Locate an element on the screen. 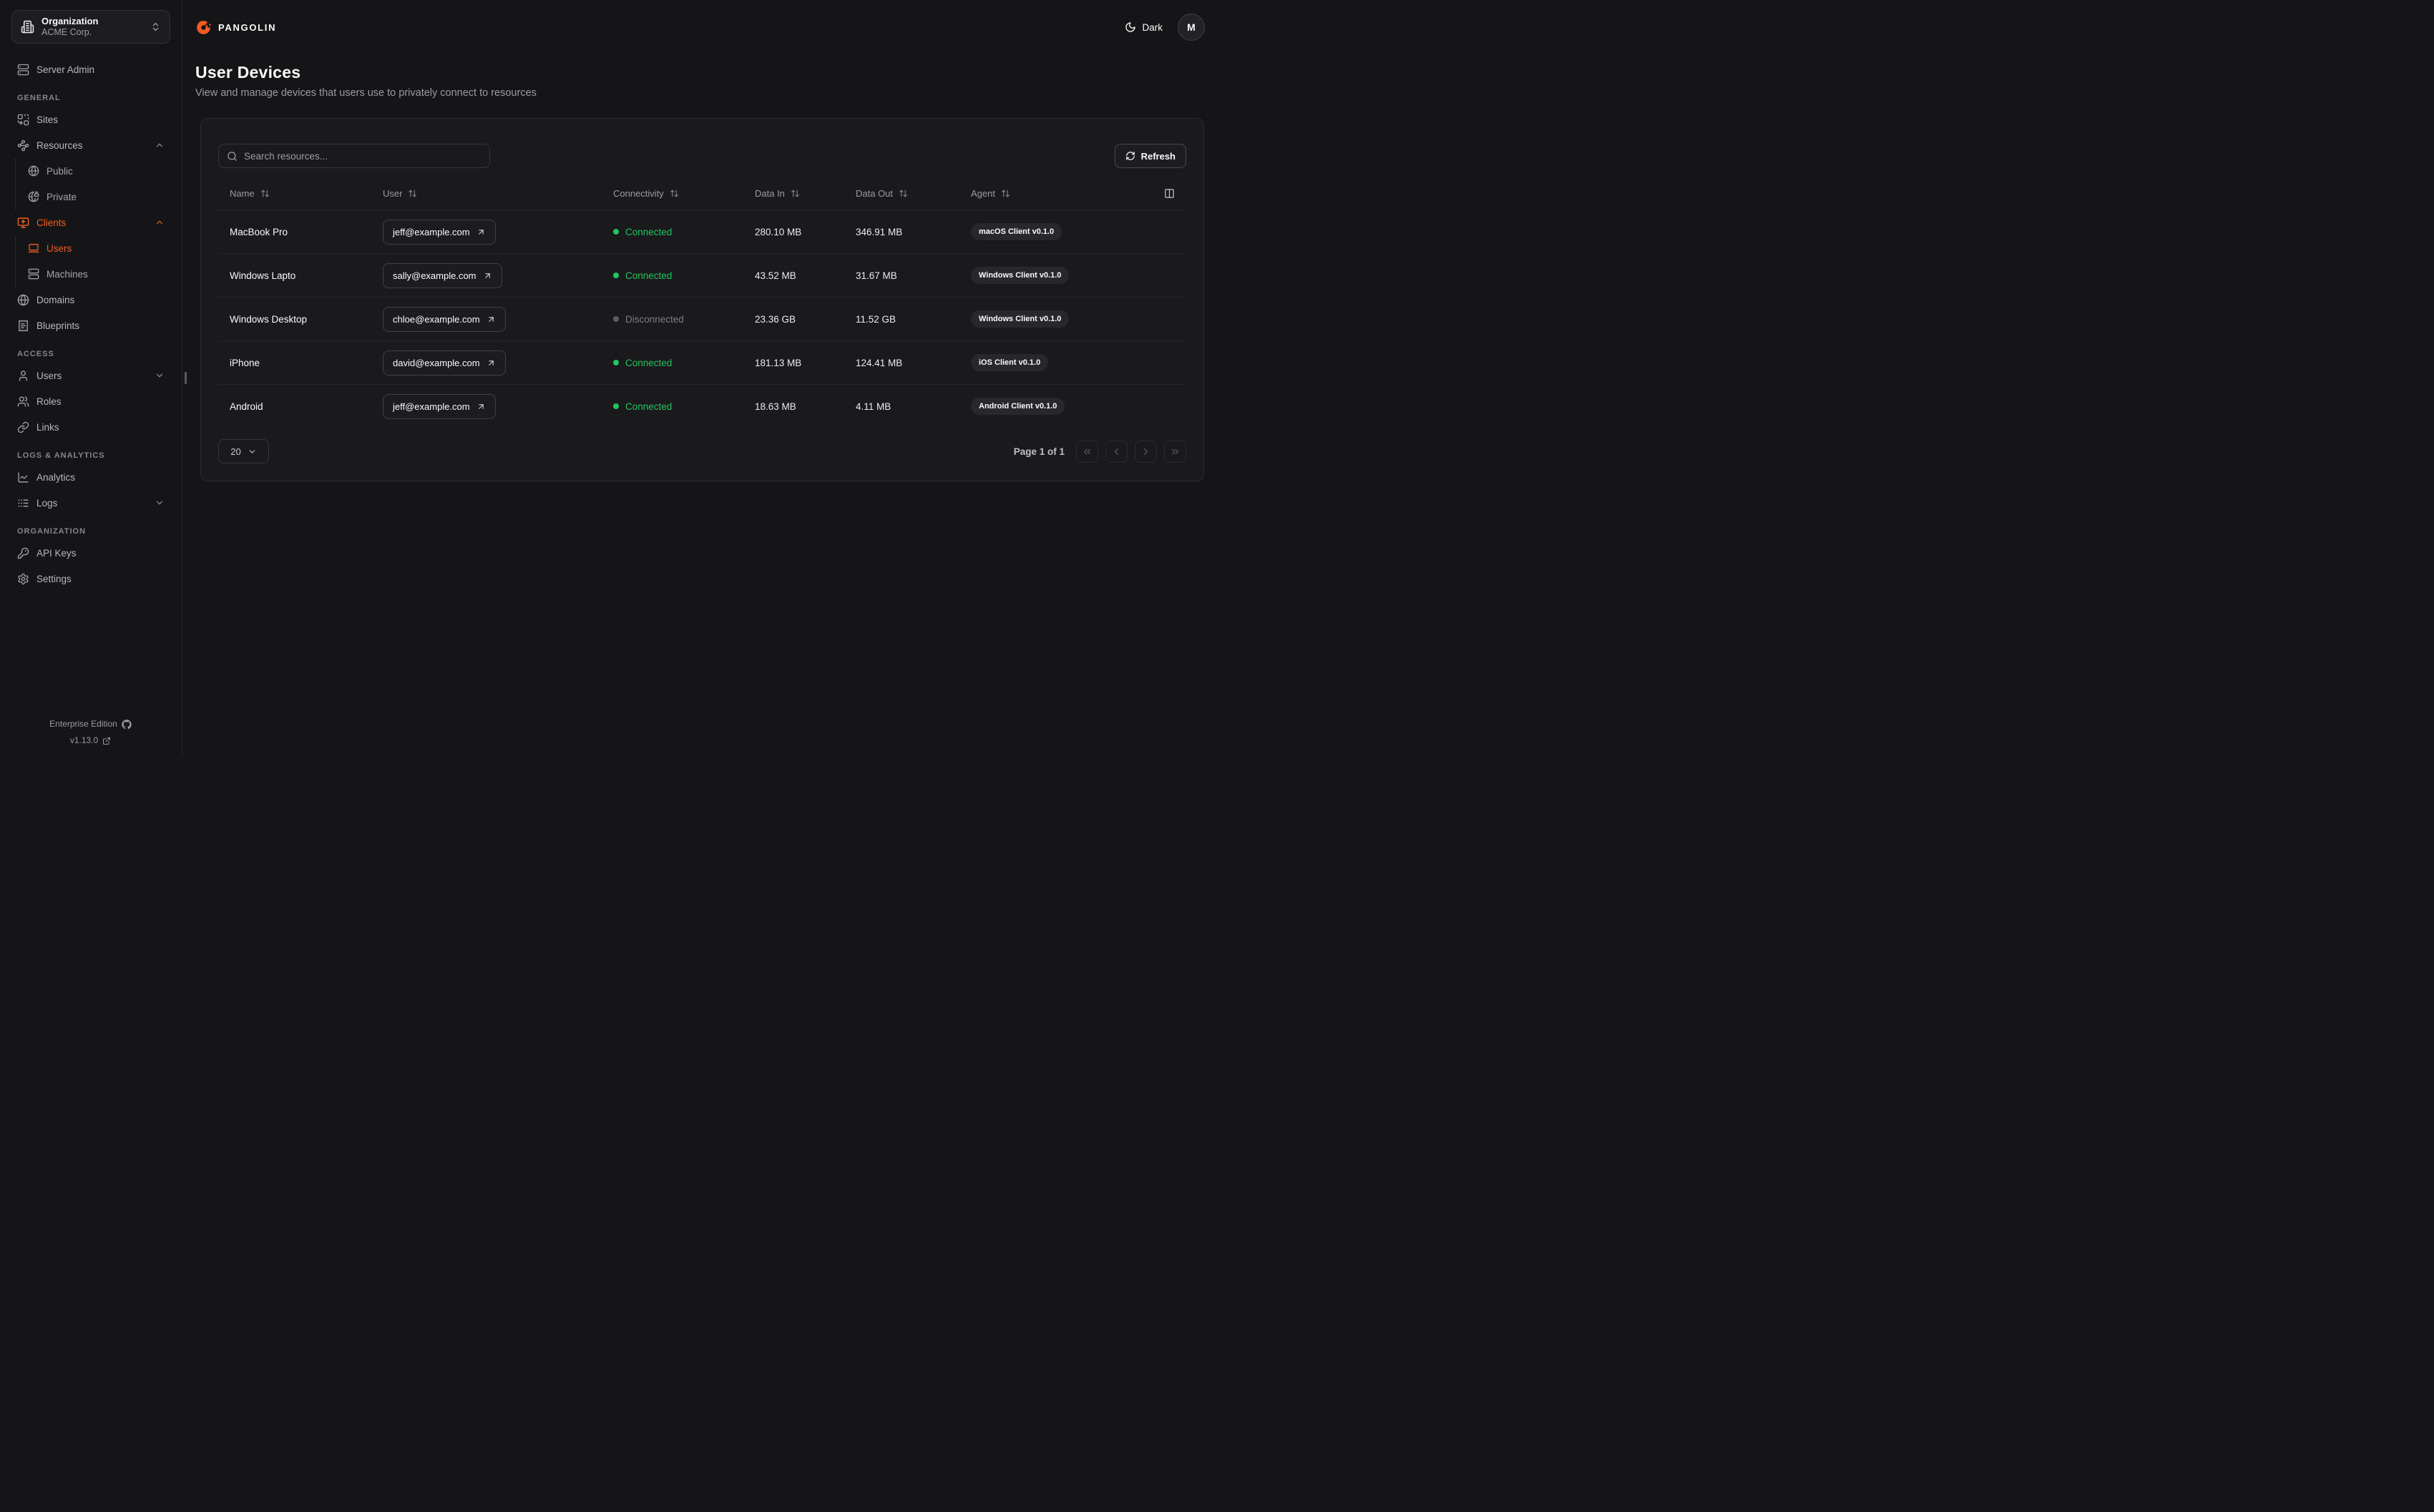 Image resolution: width=2434 pixels, height=1512 pixels. chart-line-icon is located at coordinates (23, 477).